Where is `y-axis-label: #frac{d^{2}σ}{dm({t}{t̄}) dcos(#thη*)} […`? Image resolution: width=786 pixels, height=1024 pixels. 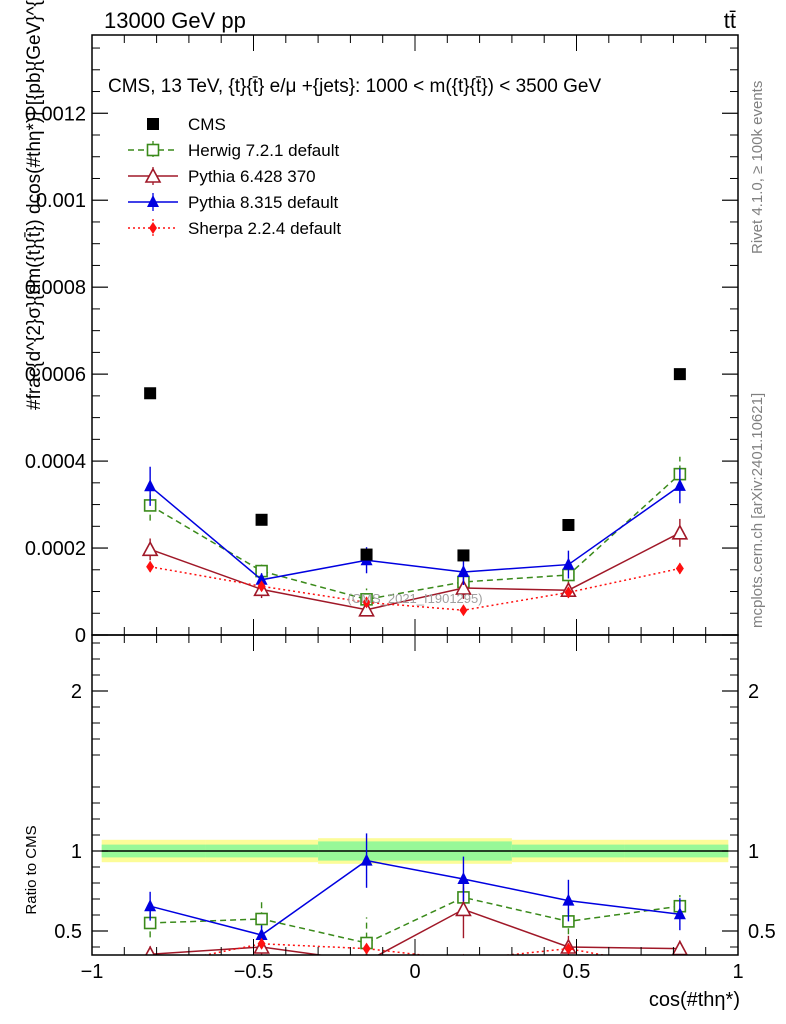 y-axis-label: #frac{d^{2}σ}{dm({t}{t̄}) dcos(#thη*)} [… is located at coordinates (34, 205).